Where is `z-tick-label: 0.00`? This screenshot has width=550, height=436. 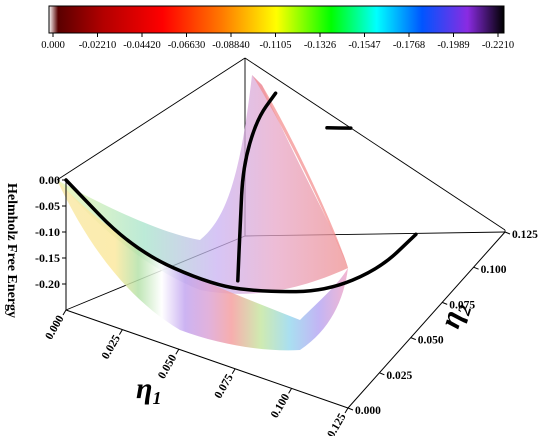
z-tick-label: 0.00 is located at coordinates (49, 180).